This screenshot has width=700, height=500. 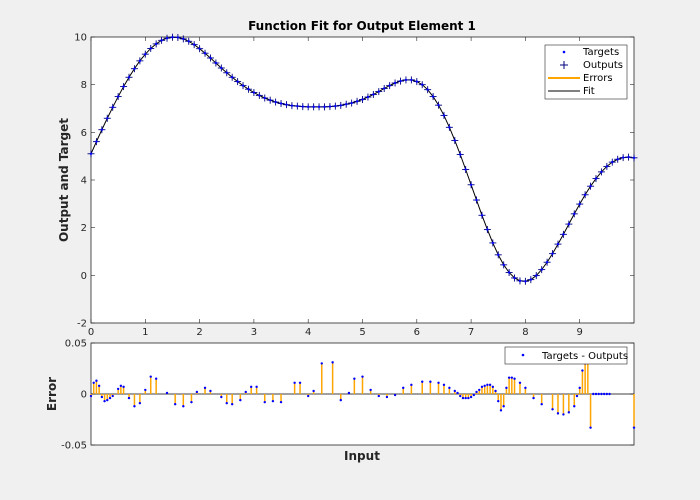 What do you see at coordinates (64, 180) in the screenshot?
I see `top-y-axis-label: Output and Target` at bounding box center [64, 180].